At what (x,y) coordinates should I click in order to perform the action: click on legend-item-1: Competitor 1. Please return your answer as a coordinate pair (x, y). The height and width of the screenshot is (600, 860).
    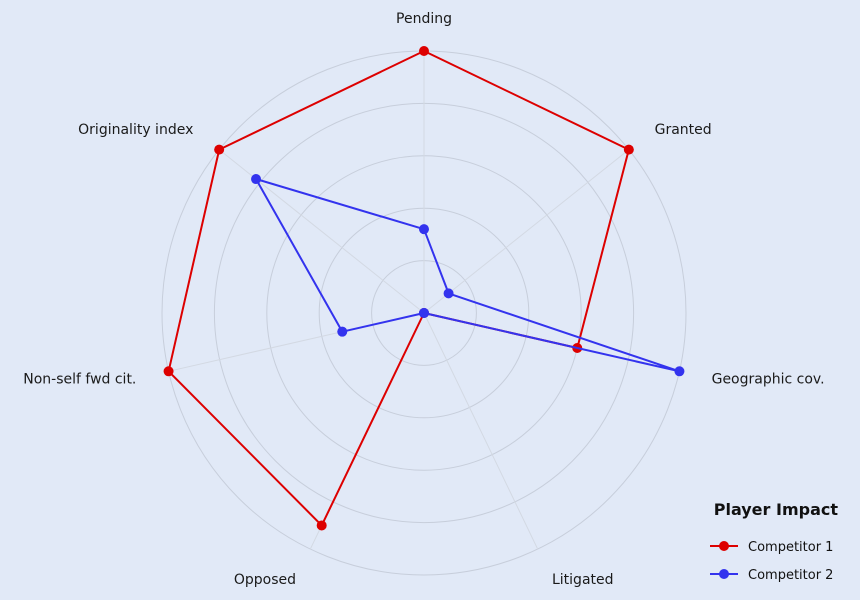
    Looking at the image, I should click on (771, 547).